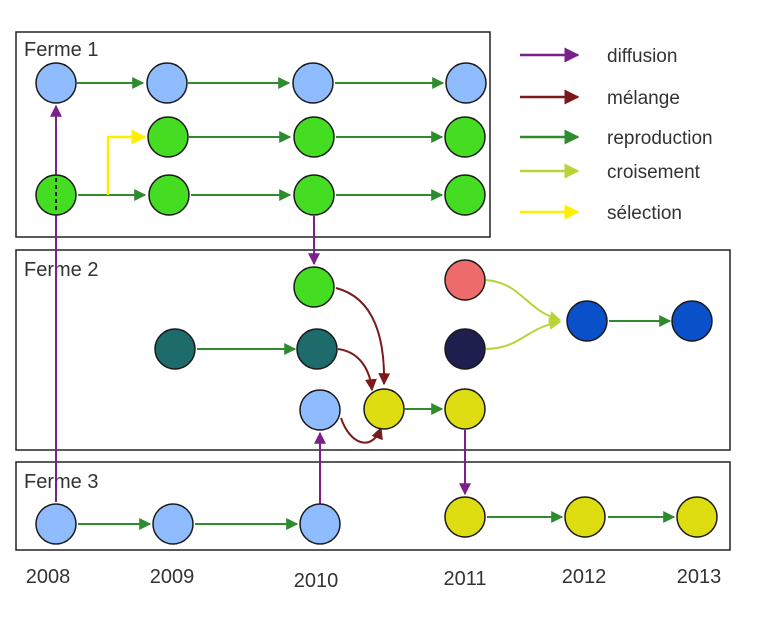 Image resolution: width=758 pixels, height=618 pixels. Describe the element at coordinates (61, 482) in the screenshot. I see `farm-3-label: Ferme 3` at that location.